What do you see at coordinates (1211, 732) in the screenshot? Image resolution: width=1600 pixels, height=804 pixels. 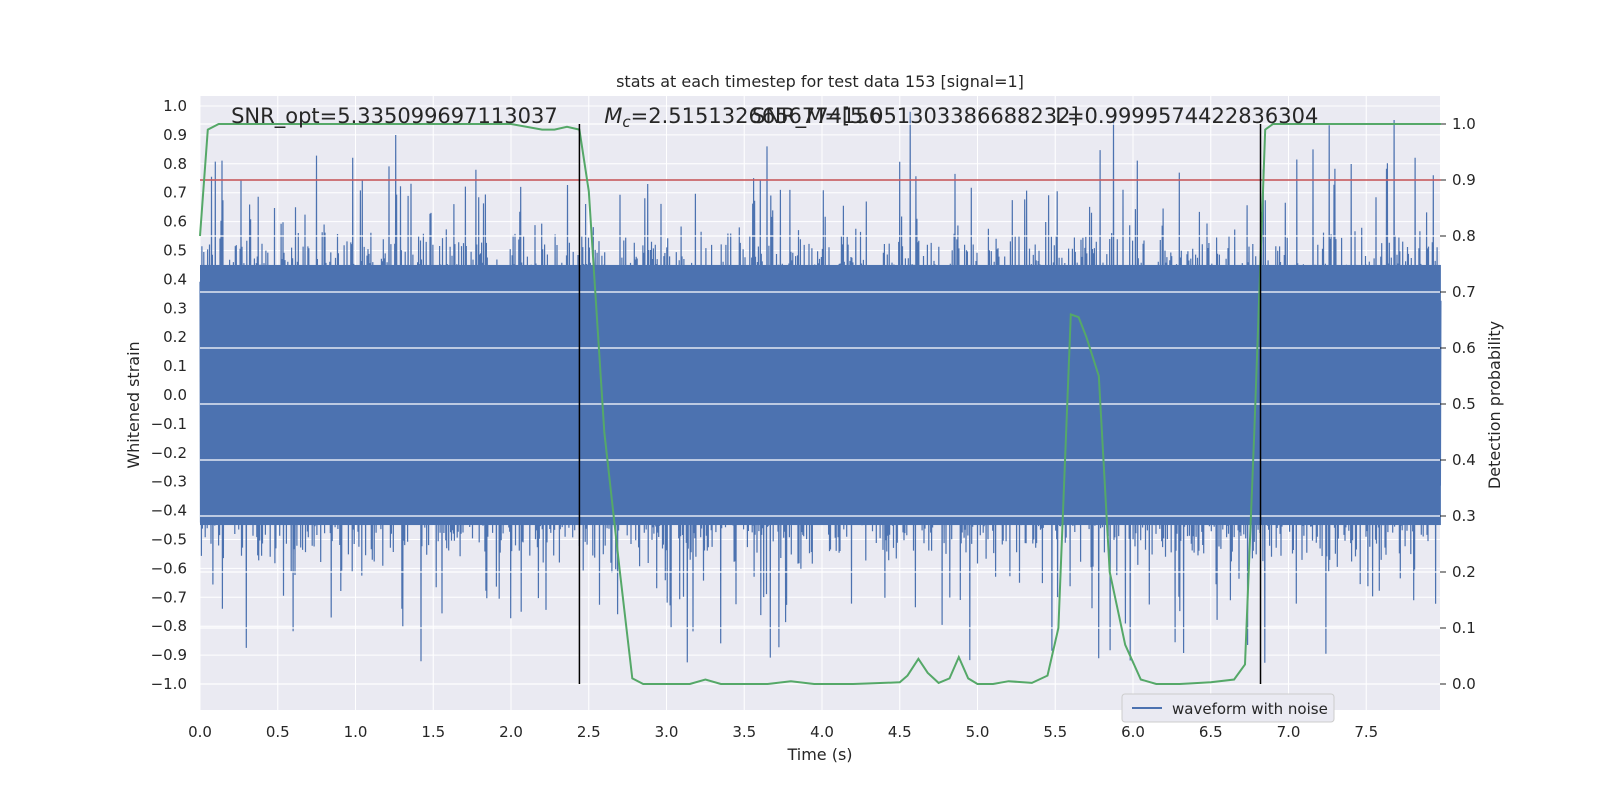 I see `x-tick-label: 6.5` at bounding box center [1211, 732].